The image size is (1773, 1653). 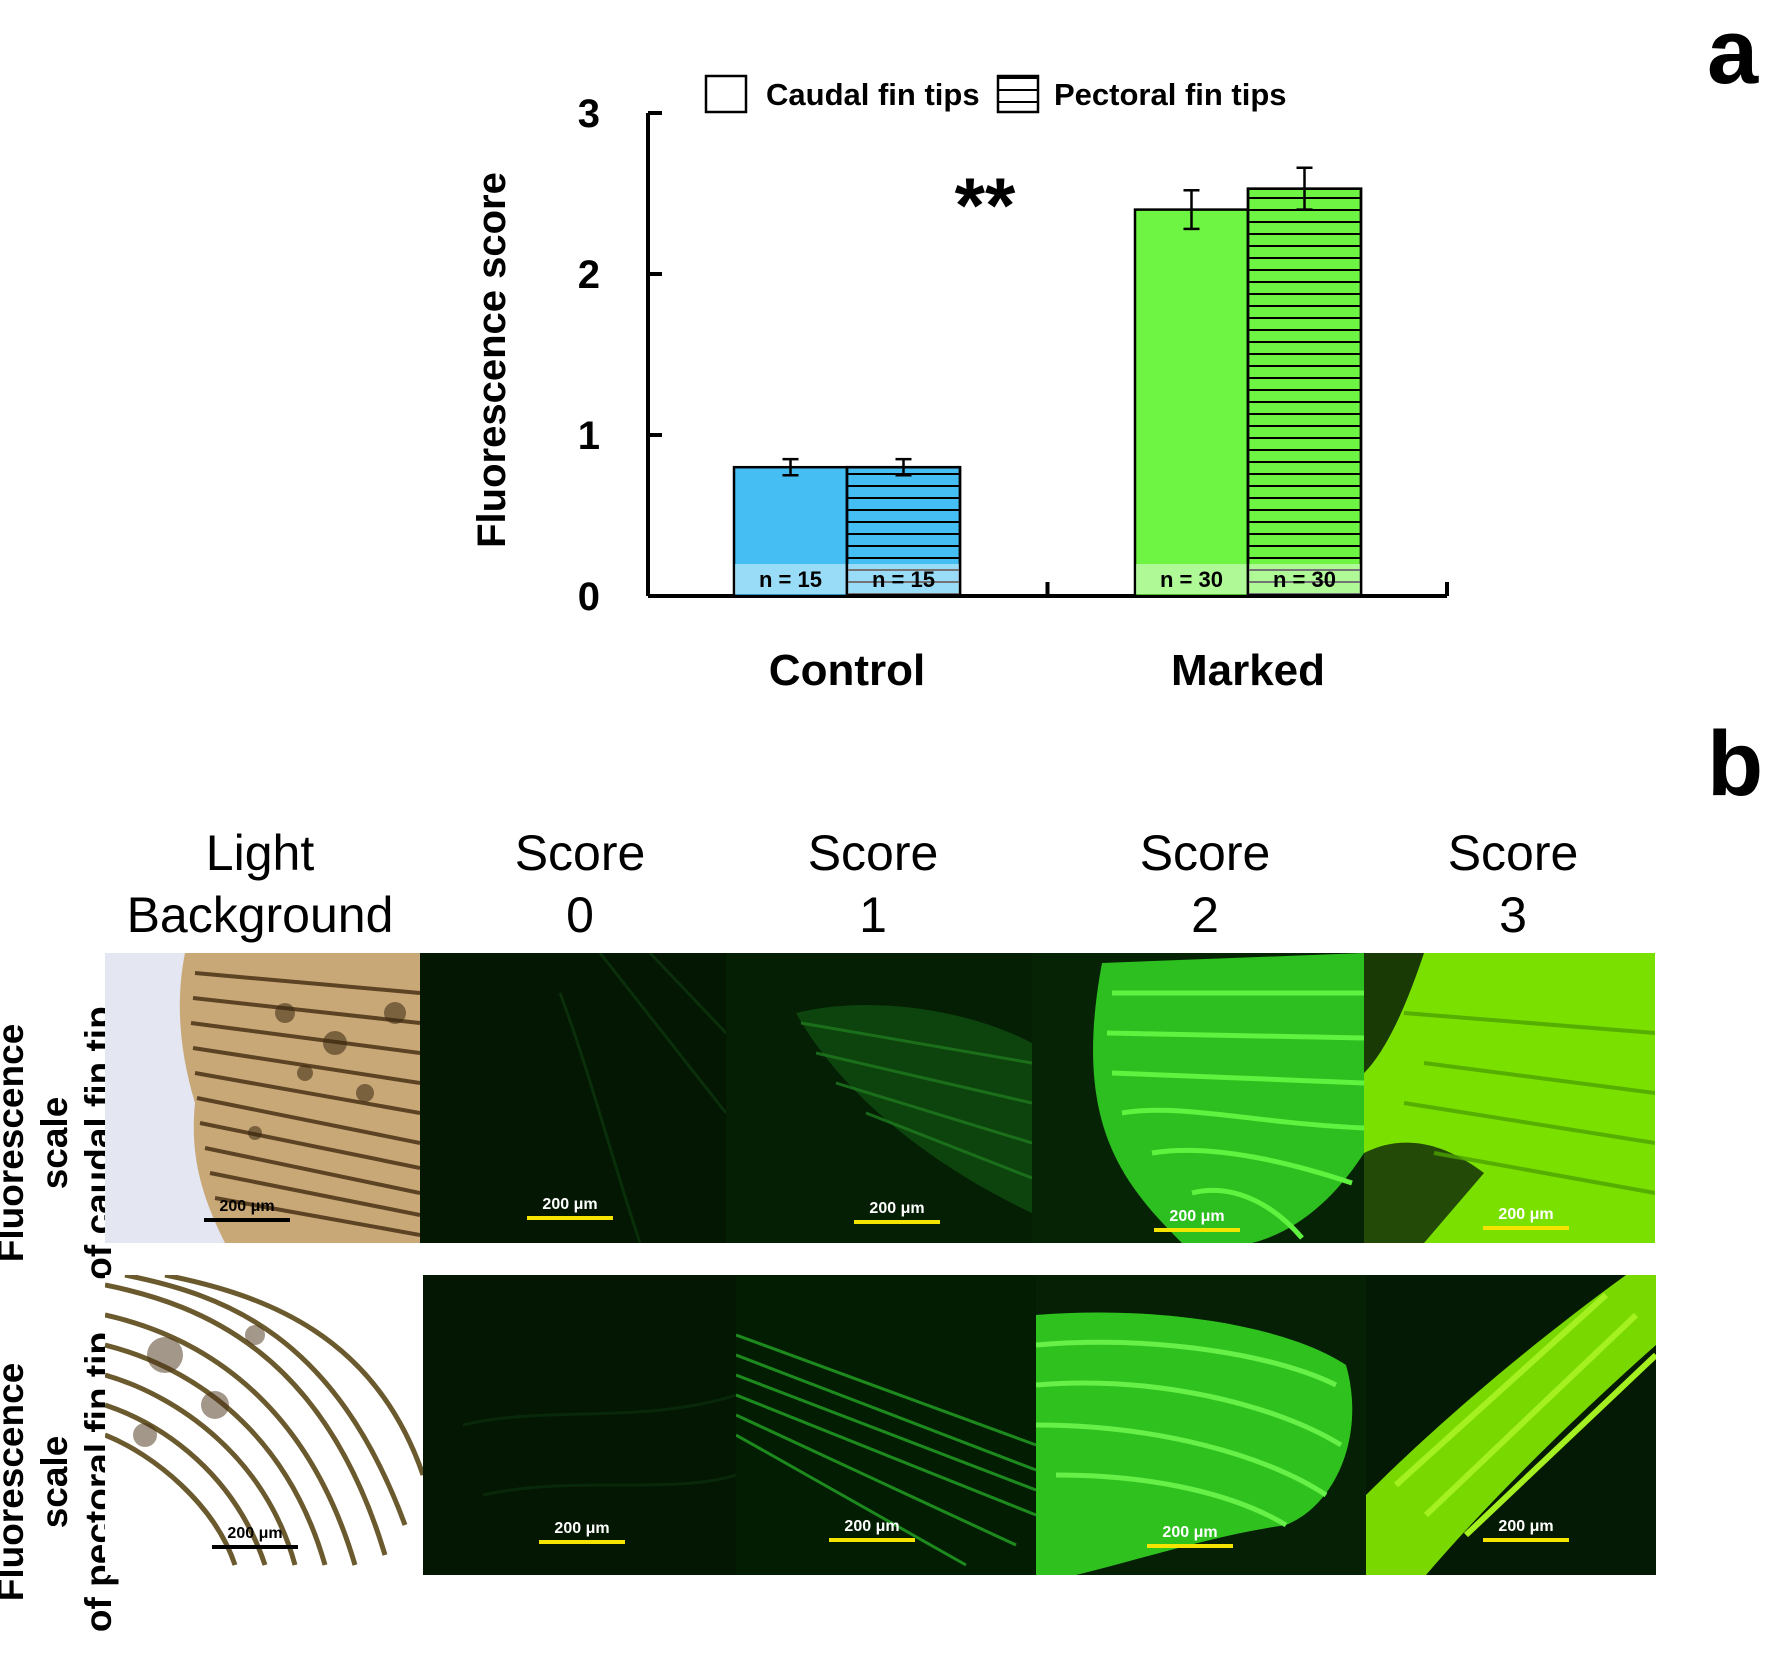 What do you see at coordinates (847, 670) in the screenshot?
I see `x-category-label: Control` at bounding box center [847, 670].